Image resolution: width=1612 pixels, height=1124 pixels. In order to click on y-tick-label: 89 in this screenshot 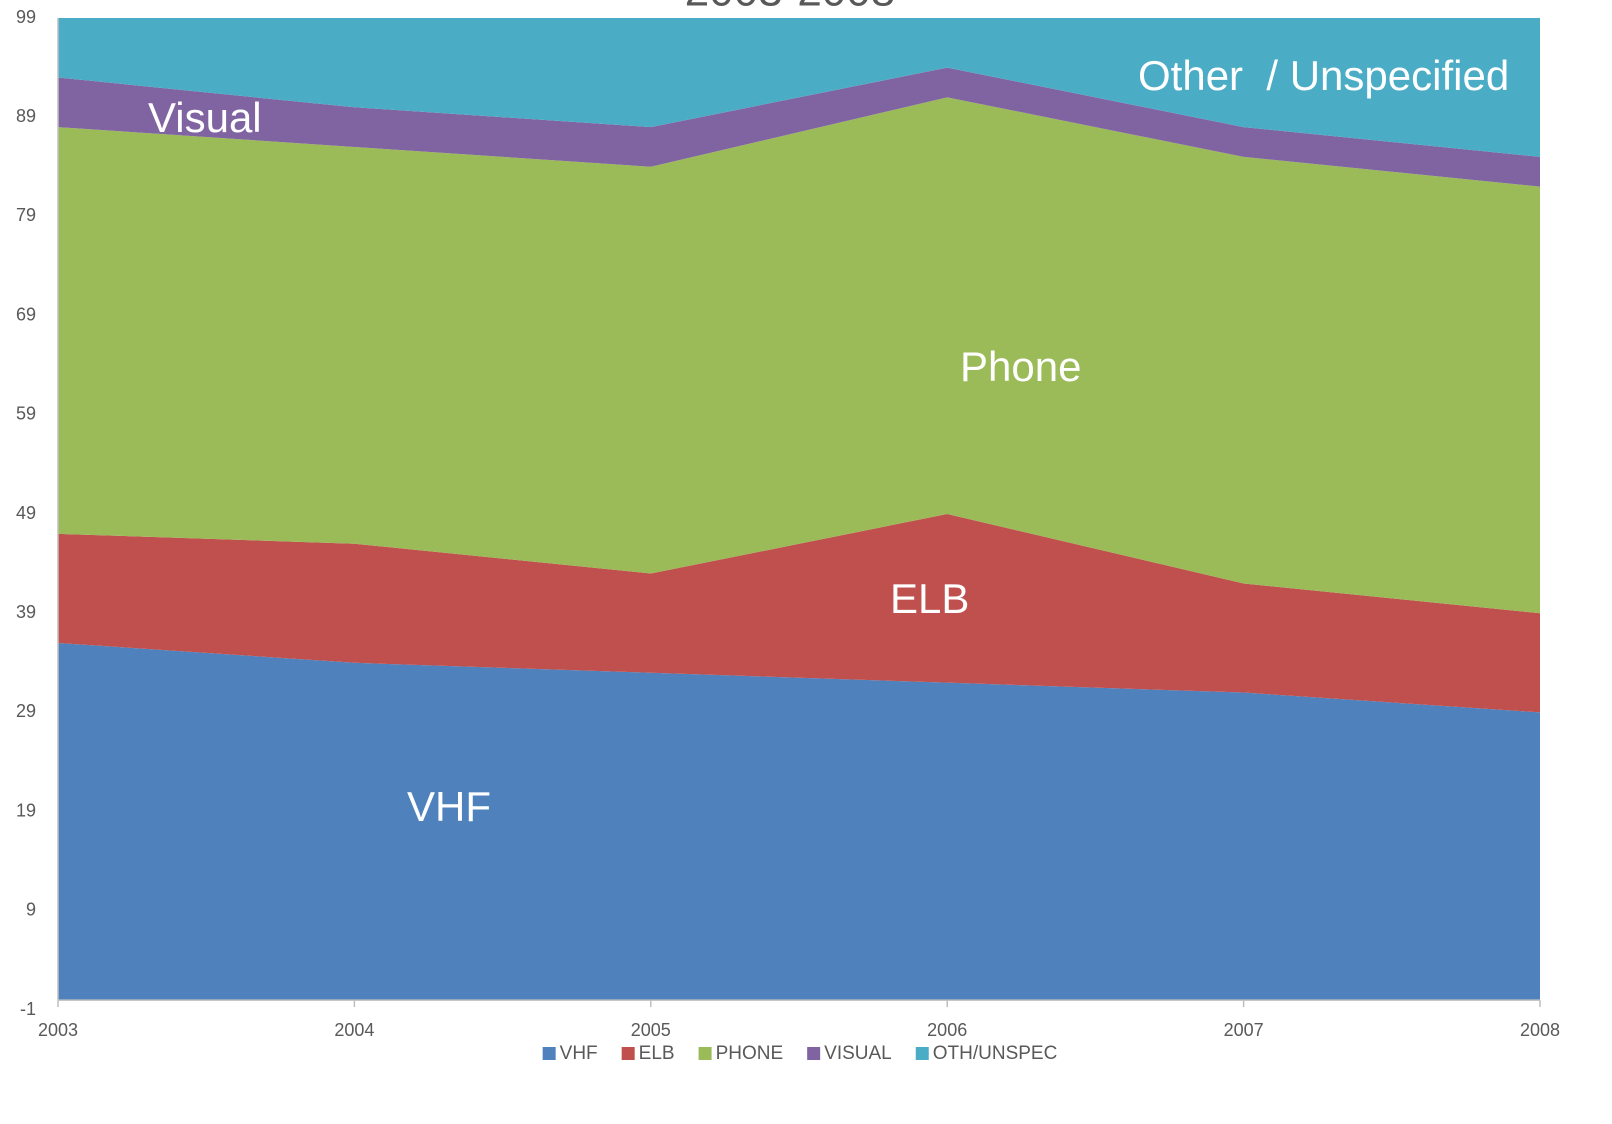, I will do `click(26, 116)`.